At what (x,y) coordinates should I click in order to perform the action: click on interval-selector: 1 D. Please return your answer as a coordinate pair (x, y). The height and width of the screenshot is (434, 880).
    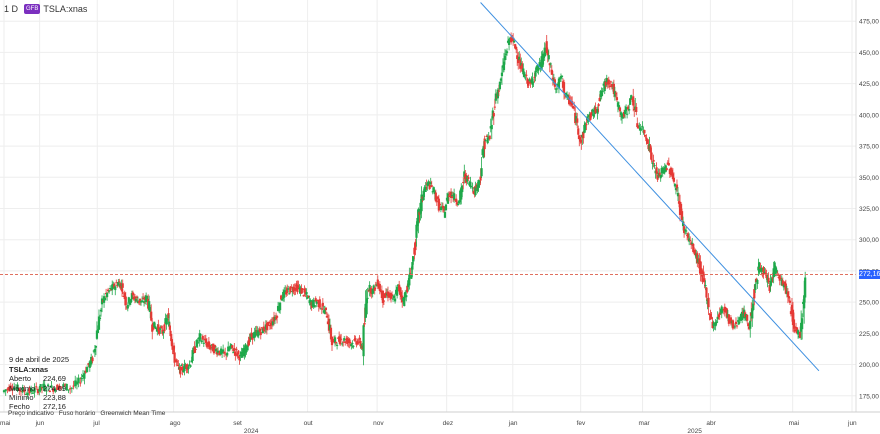
    Looking at the image, I should click on (11, 9).